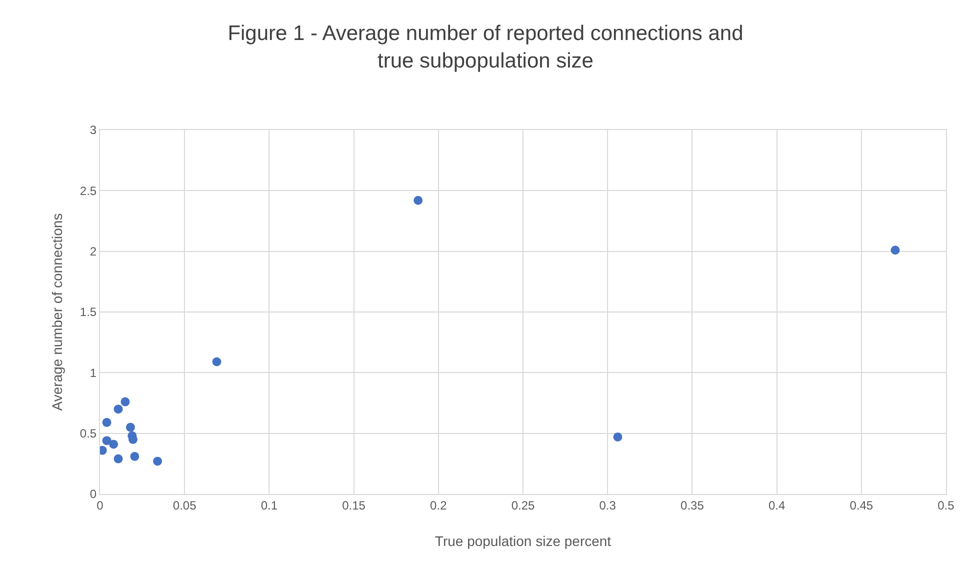 The image size is (971, 574). Describe the element at coordinates (93, 373) in the screenshot. I see `y-tick-label: 1` at that location.